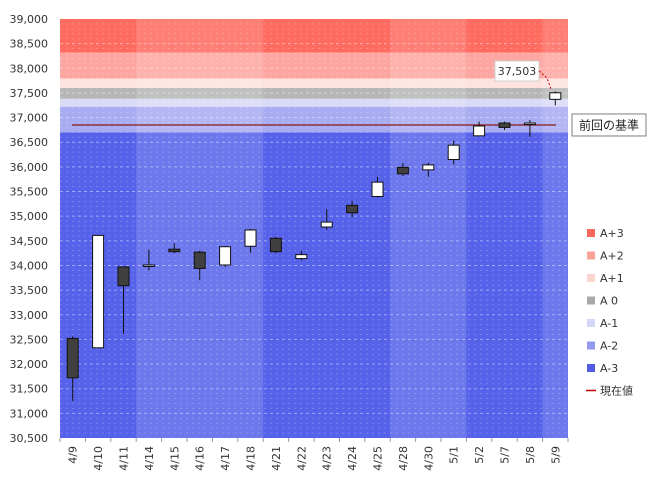  I want to click on x-tick-label: 5/8, so click(530, 455).